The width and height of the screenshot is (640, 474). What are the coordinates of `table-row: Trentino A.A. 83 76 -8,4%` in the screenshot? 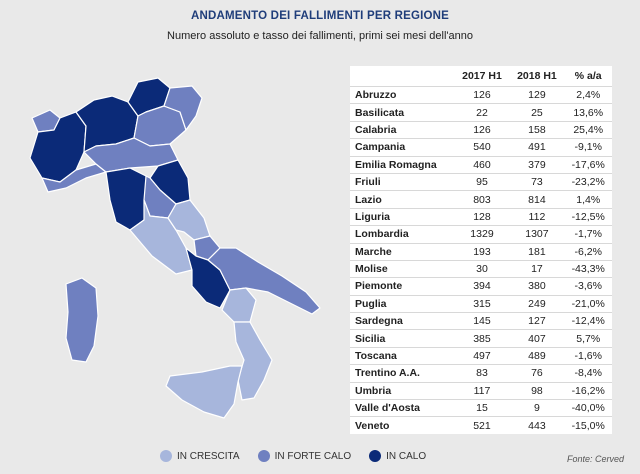 It's located at (481, 373).